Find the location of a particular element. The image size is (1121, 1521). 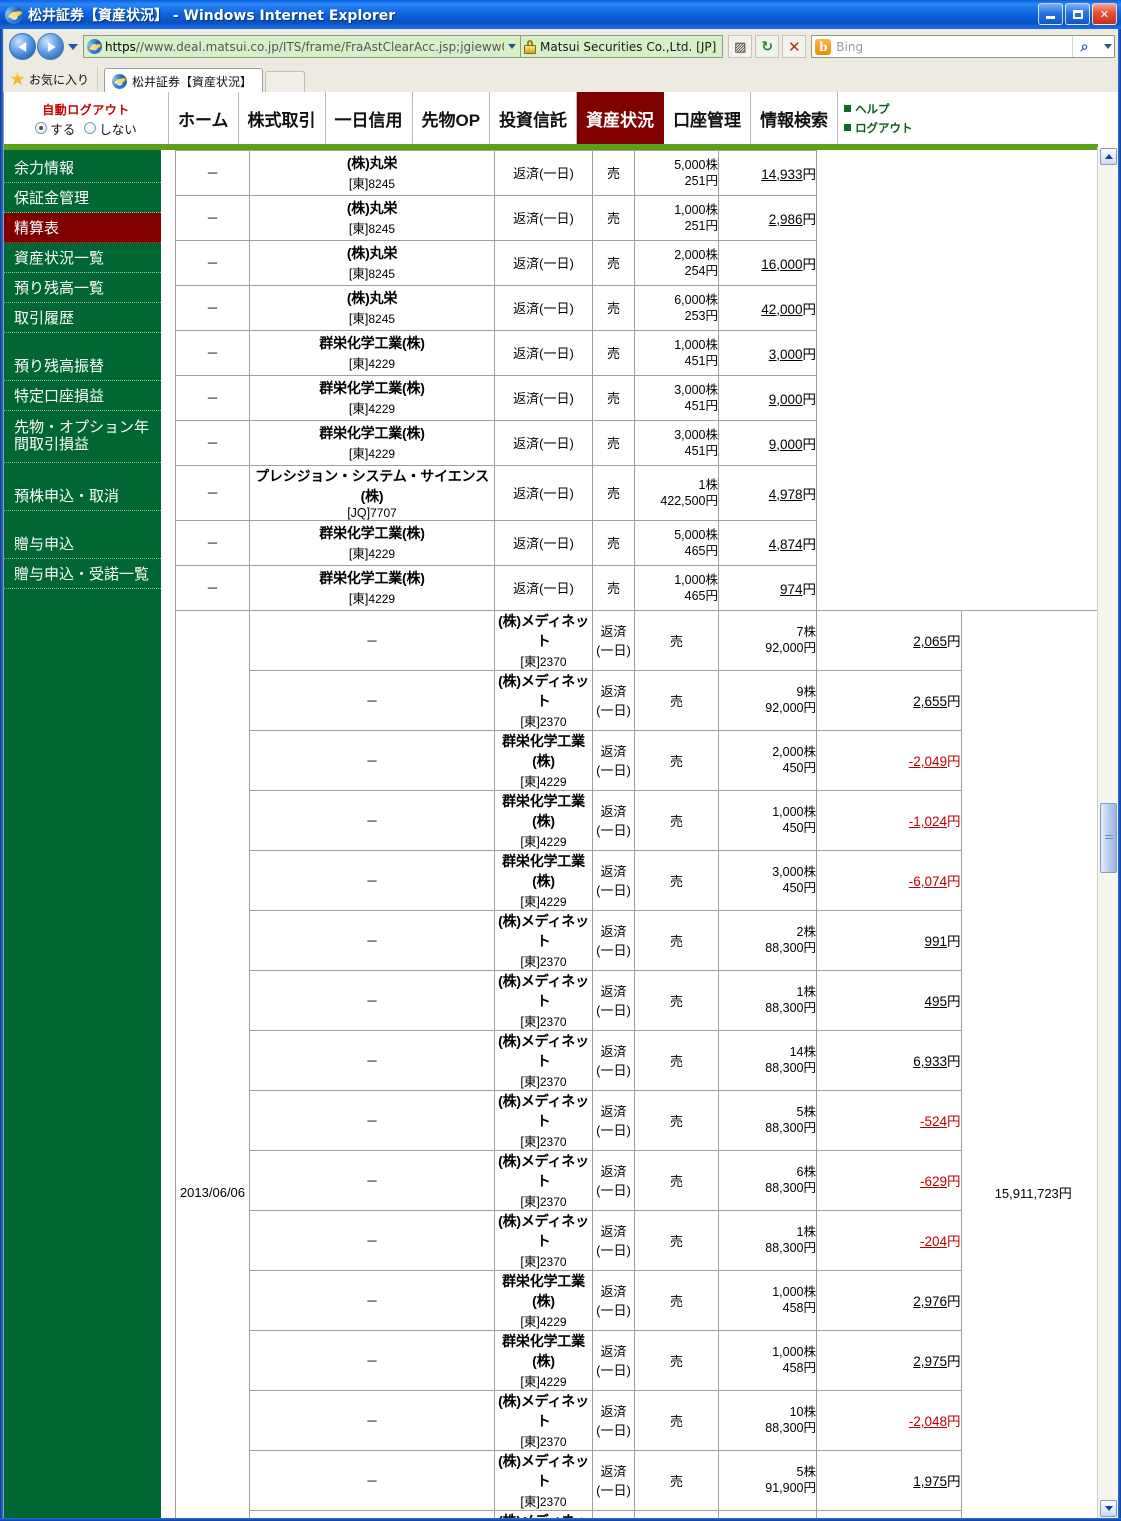

recent-pages-chevron-down-icon is located at coordinates (73, 46).